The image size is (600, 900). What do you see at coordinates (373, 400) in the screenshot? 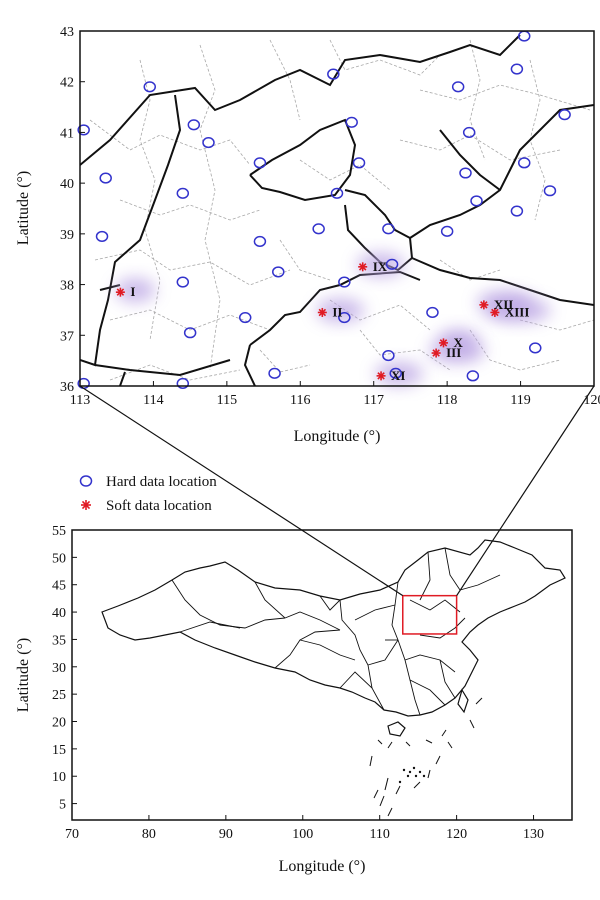
I see `top-xtick-label: 117` at bounding box center [373, 400].